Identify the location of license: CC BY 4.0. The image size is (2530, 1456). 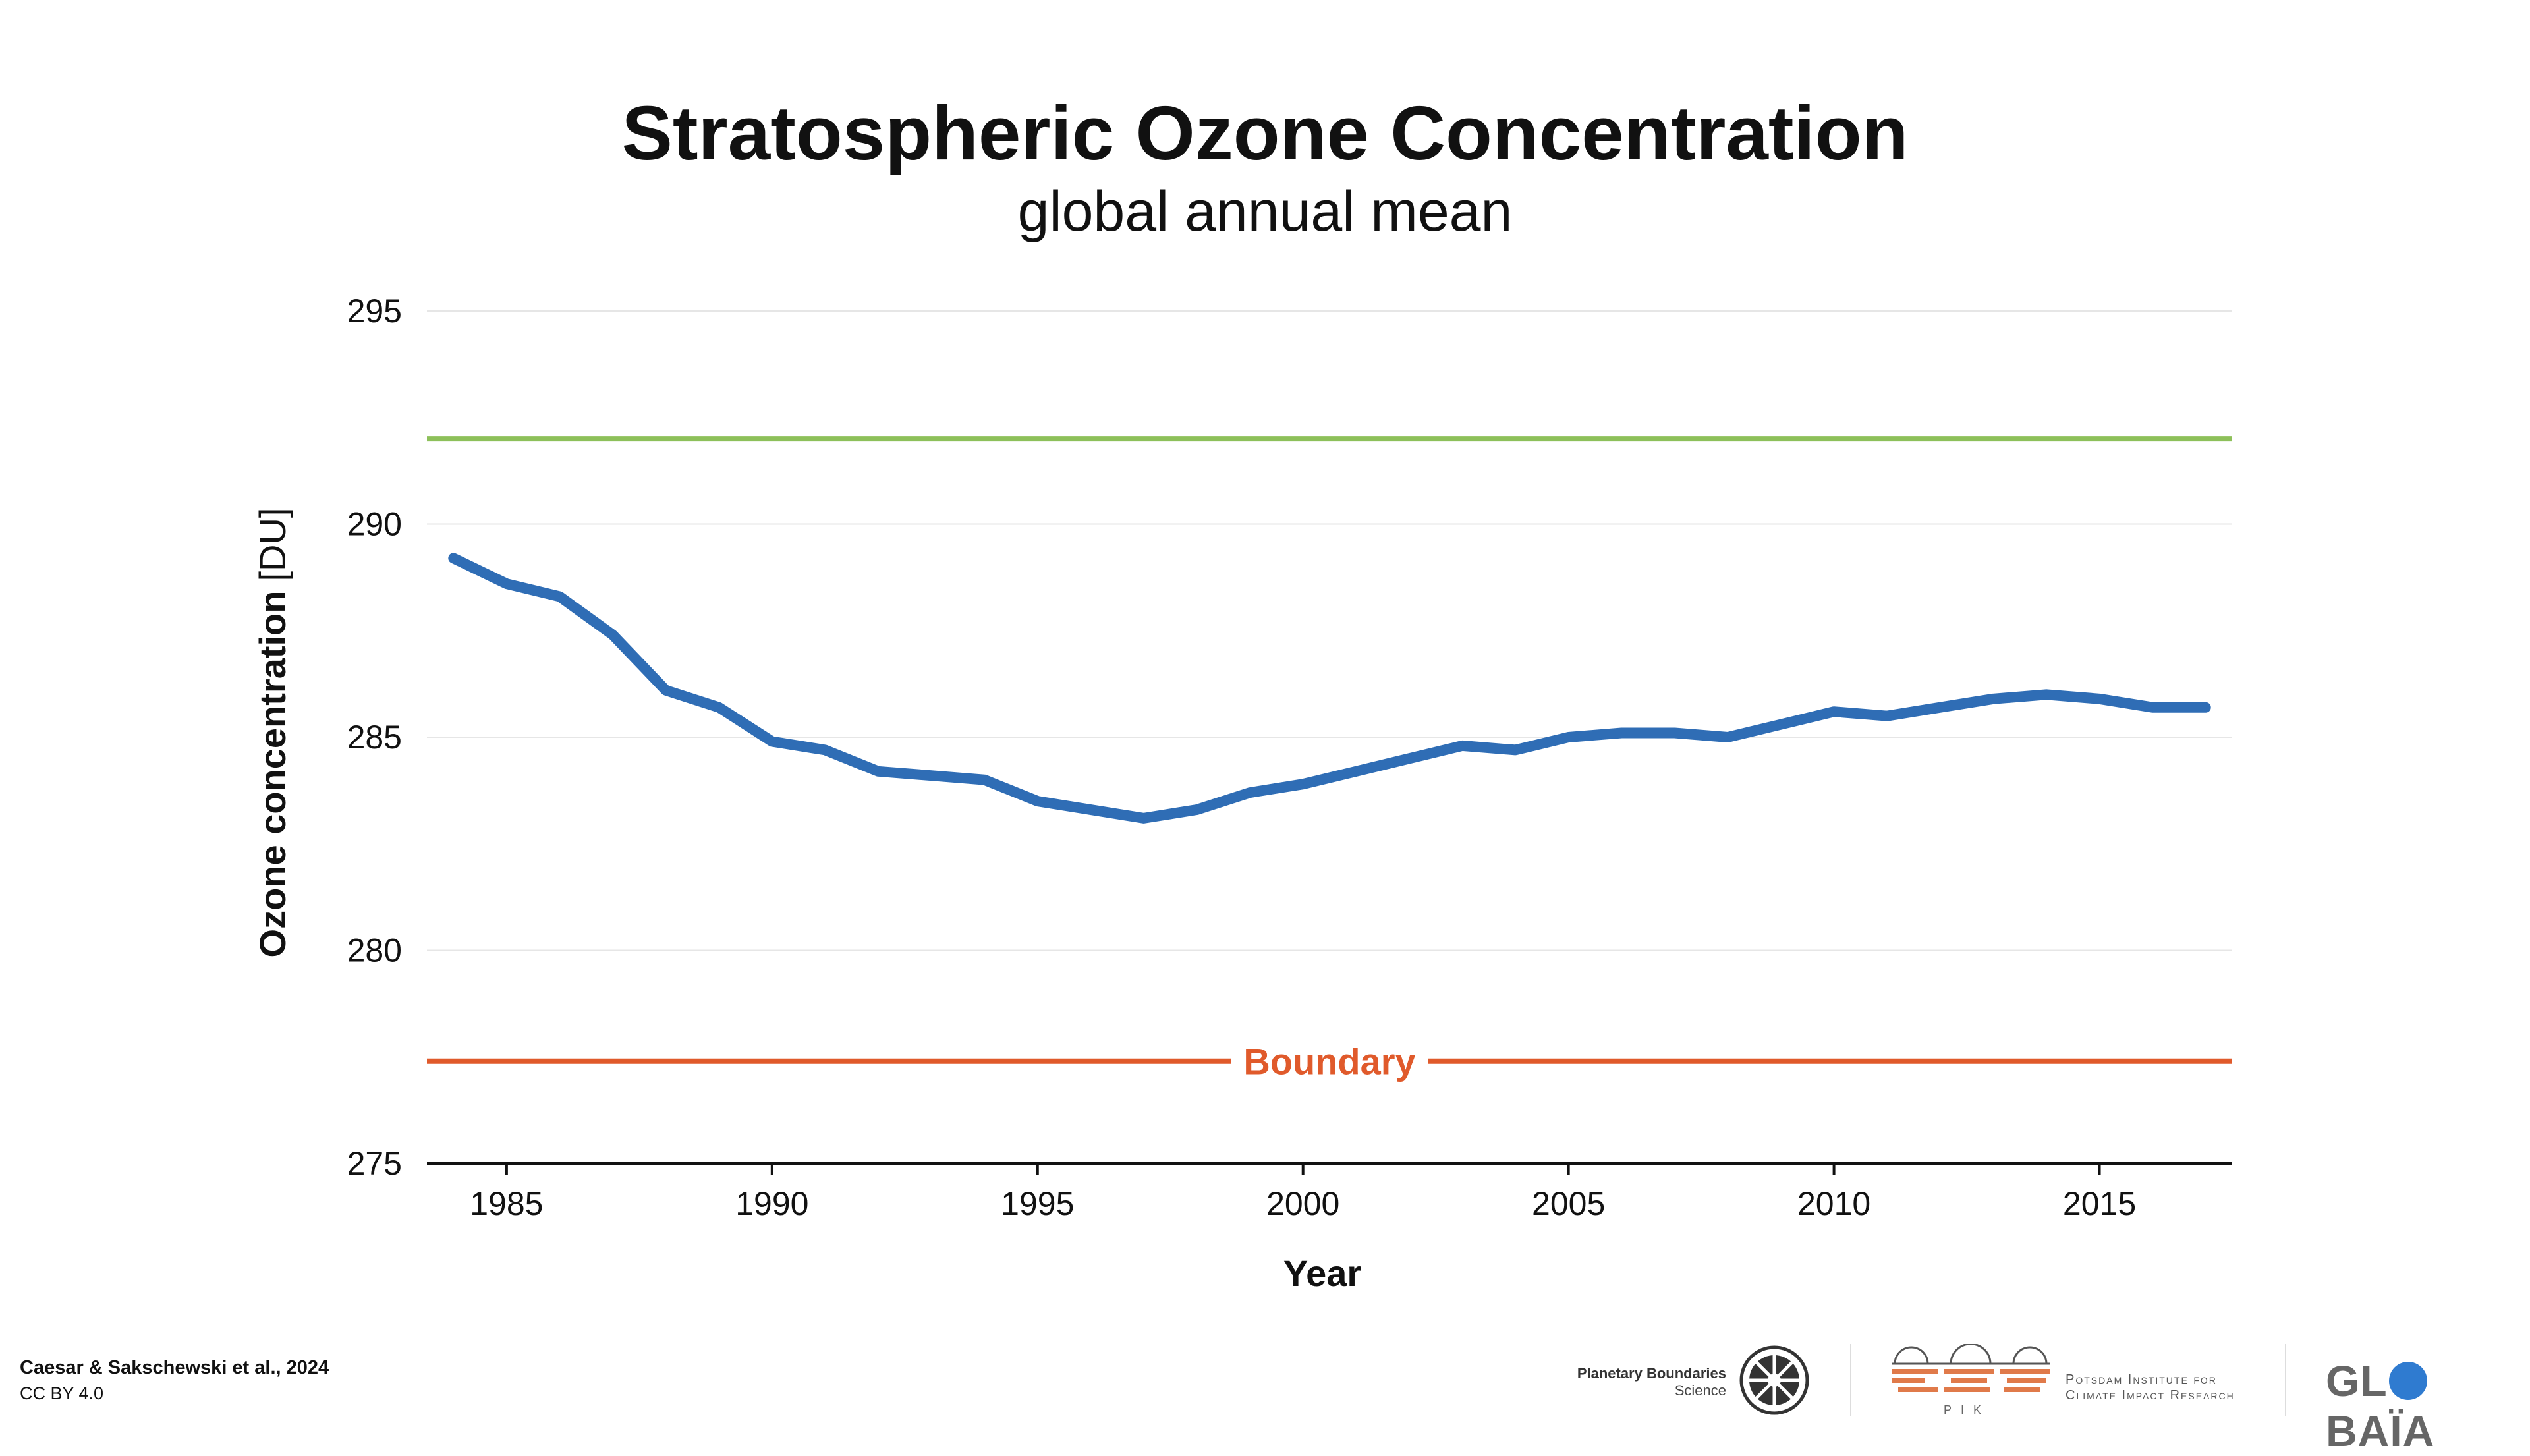
(62, 1393).